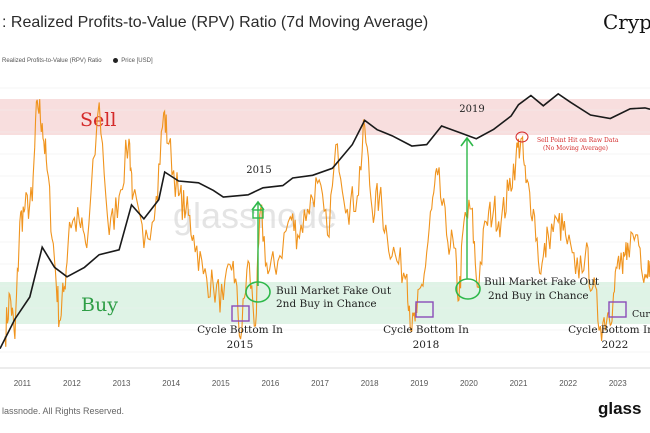  What do you see at coordinates (468, 289) in the screenshot?
I see `fakeout-circle-2019` at bounding box center [468, 289].